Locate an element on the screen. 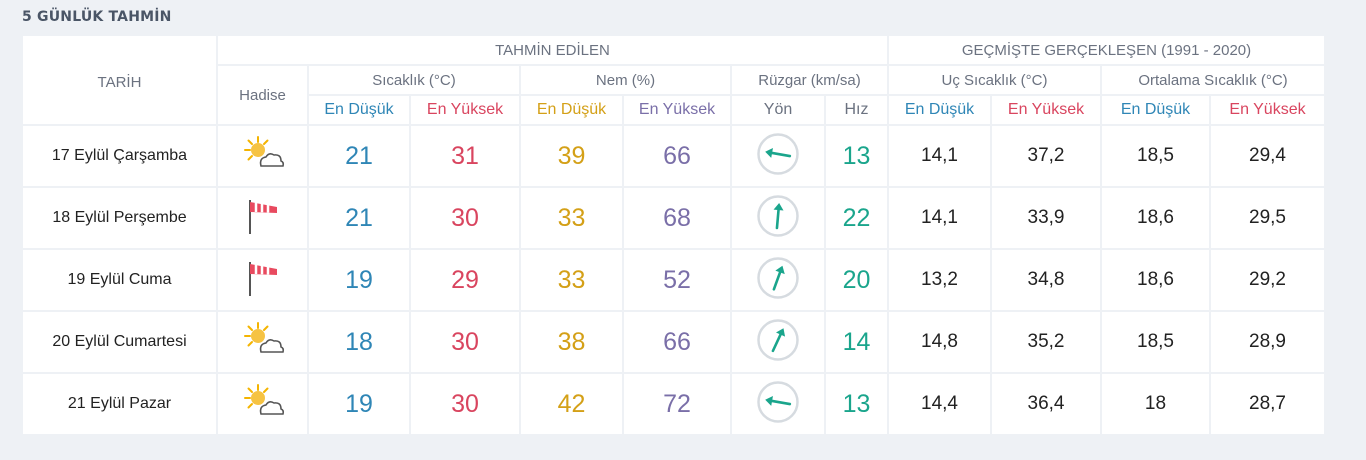 The image size is (1366, 460). forecast-row: 21 Eylül Pazar 19 30 42 72 13 14,4 36,4 18 28,7 is located at coordinates (673, 404).